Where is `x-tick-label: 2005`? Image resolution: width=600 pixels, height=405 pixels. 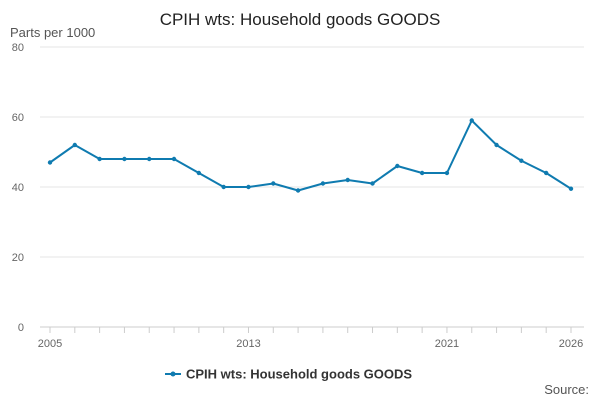
x-tick-label: 2005 is located at coordinates (50, 344).